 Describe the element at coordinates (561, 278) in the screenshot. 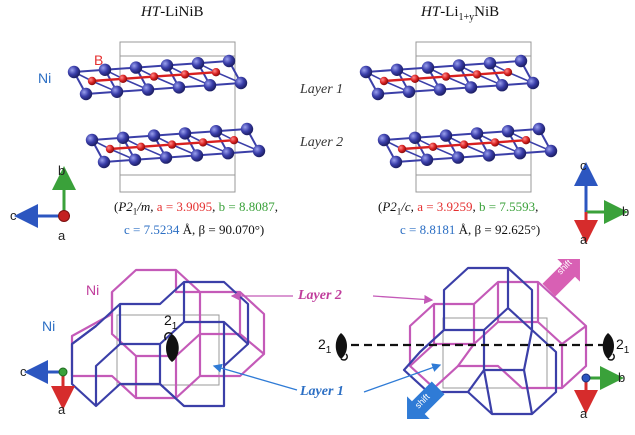

I see `shift-arrow-pink` at that location.